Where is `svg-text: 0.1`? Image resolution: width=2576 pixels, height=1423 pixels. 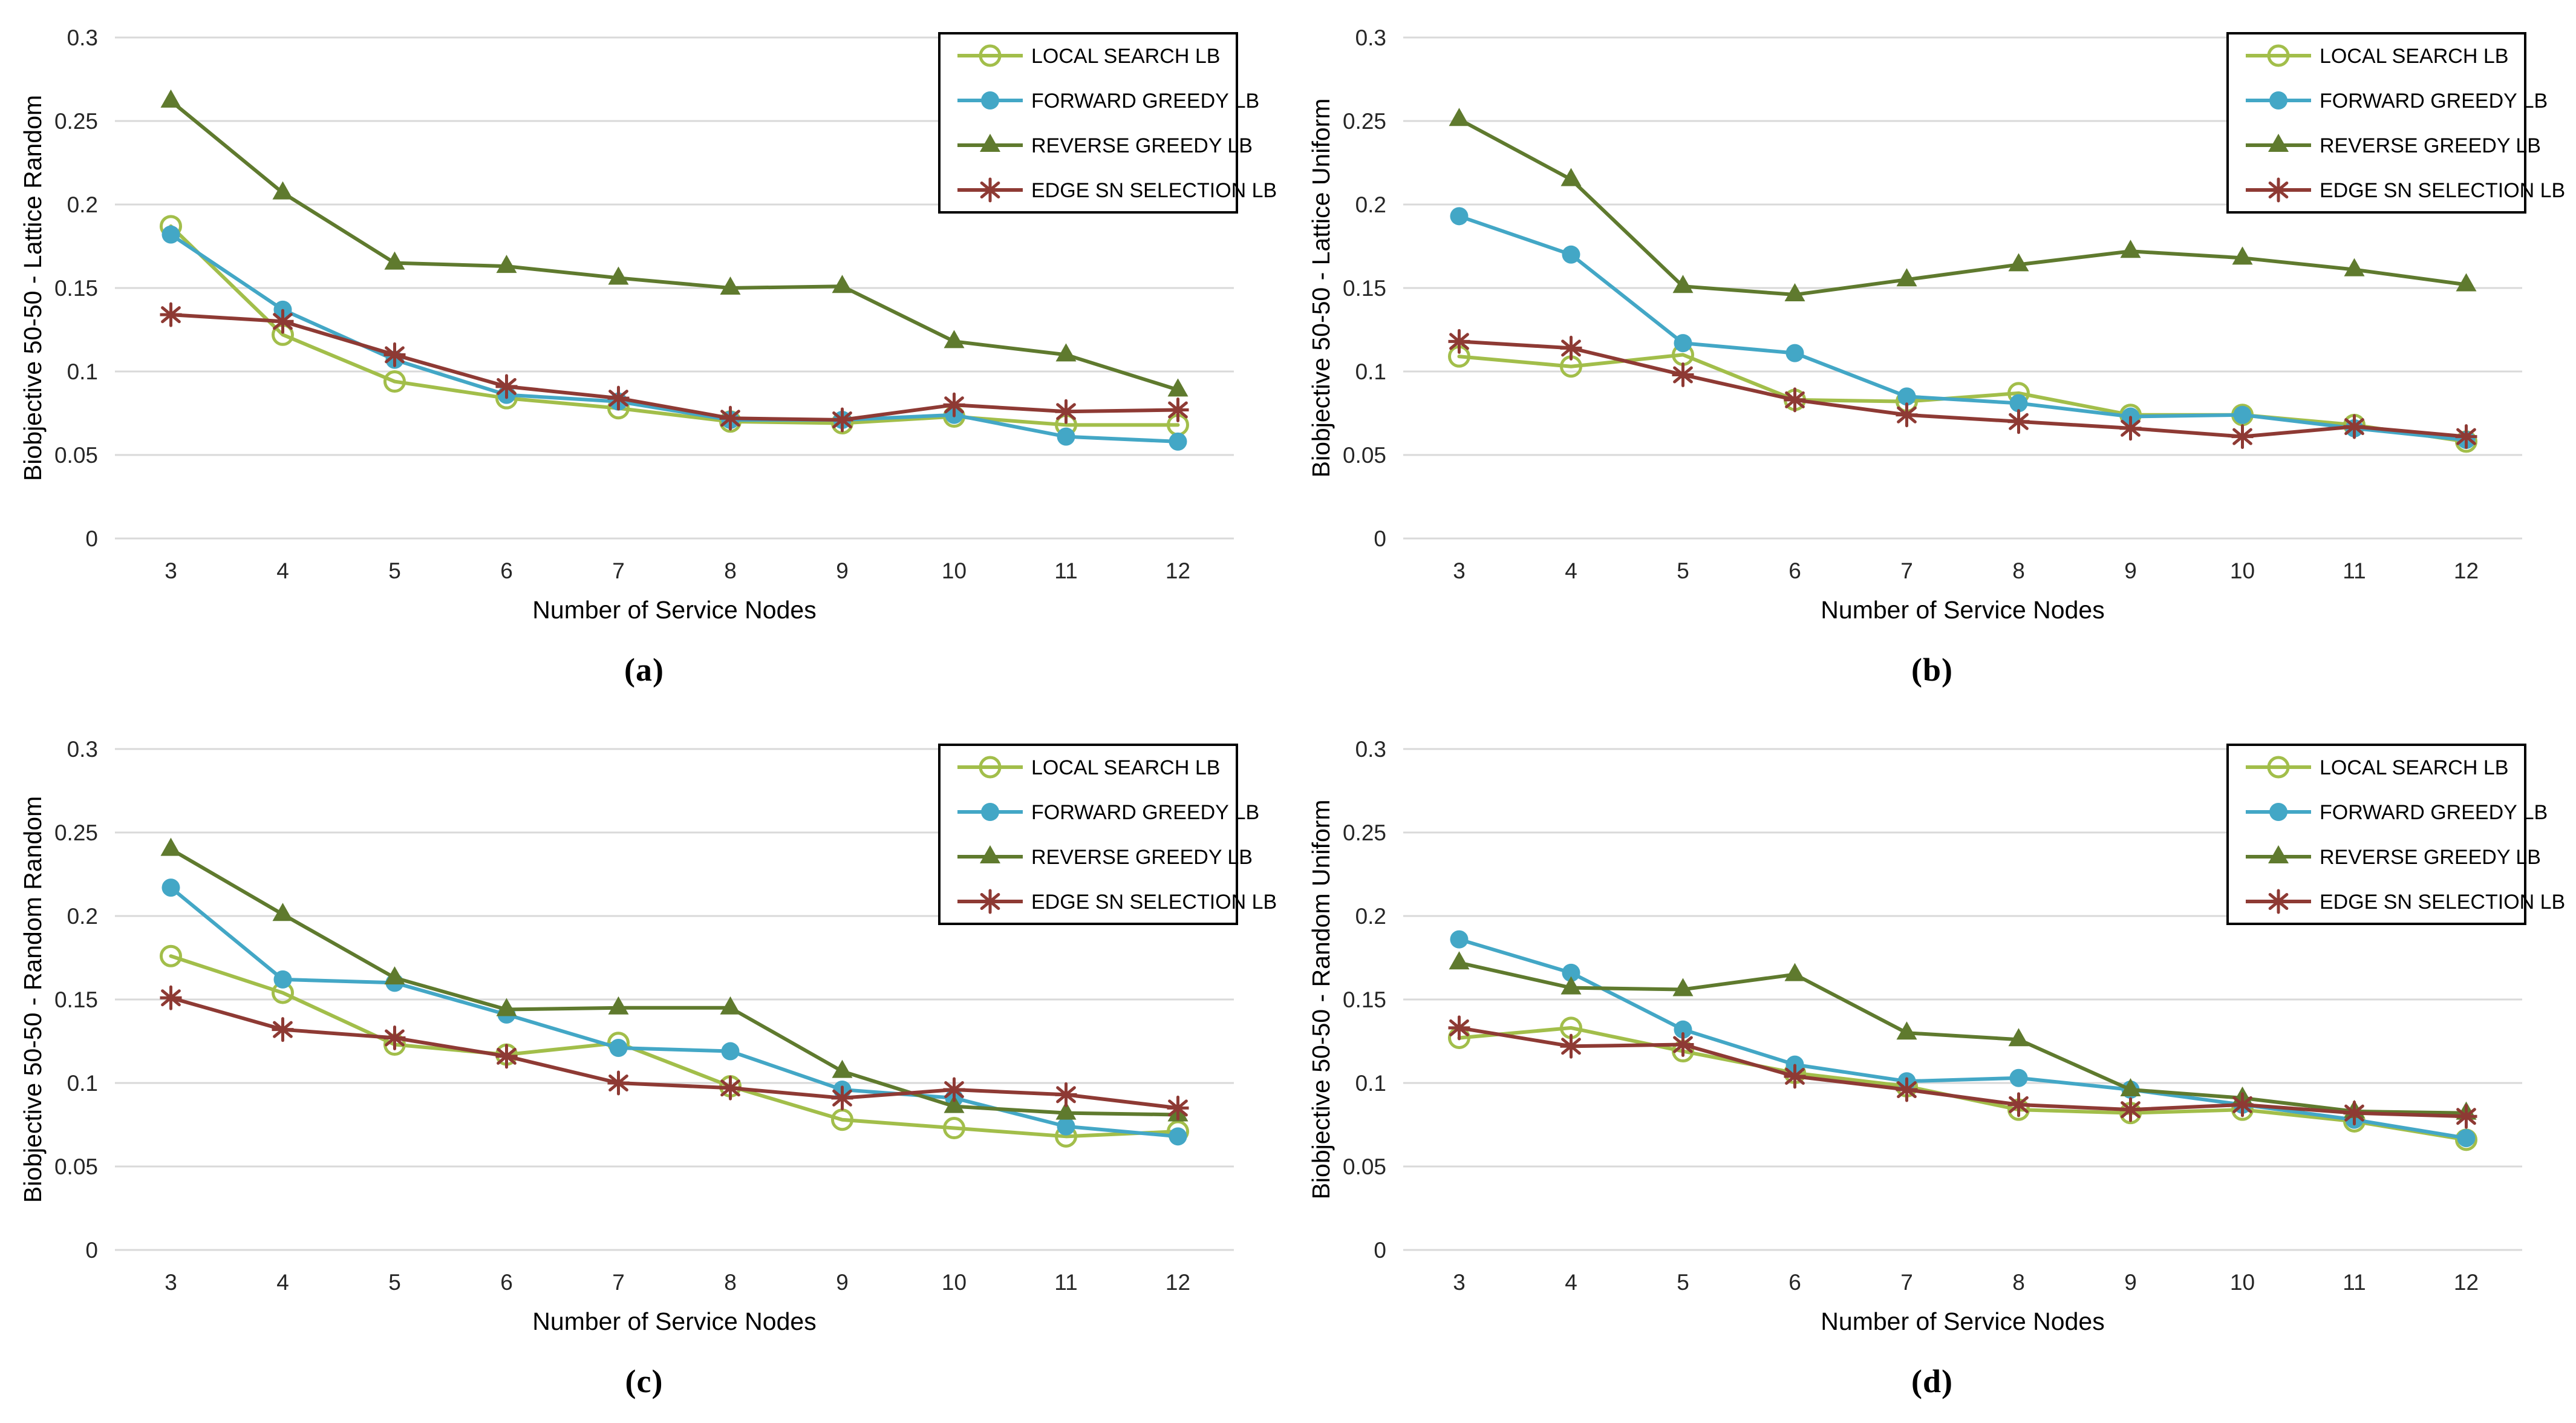 svg-text: 0.1 is located at coordinates (1370, 1083).